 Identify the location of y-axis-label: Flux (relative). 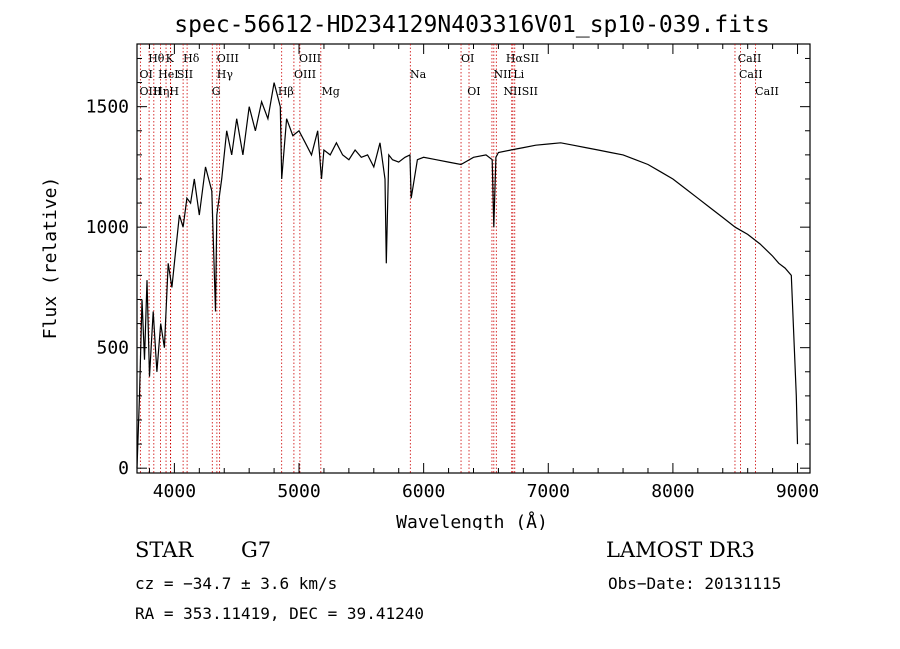
(50, 258).